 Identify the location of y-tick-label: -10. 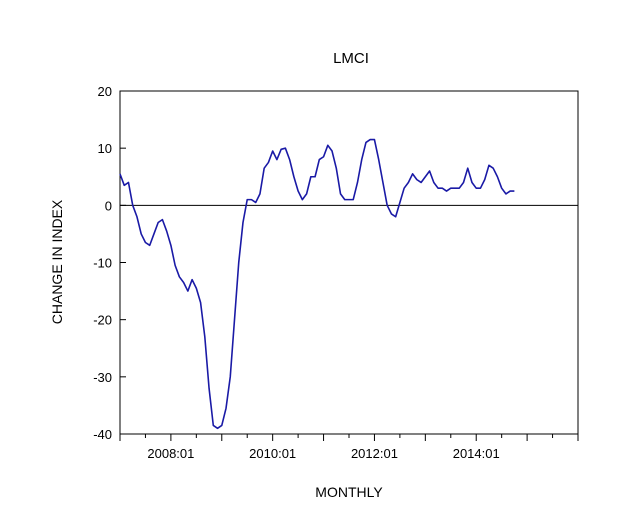
(102, 263).